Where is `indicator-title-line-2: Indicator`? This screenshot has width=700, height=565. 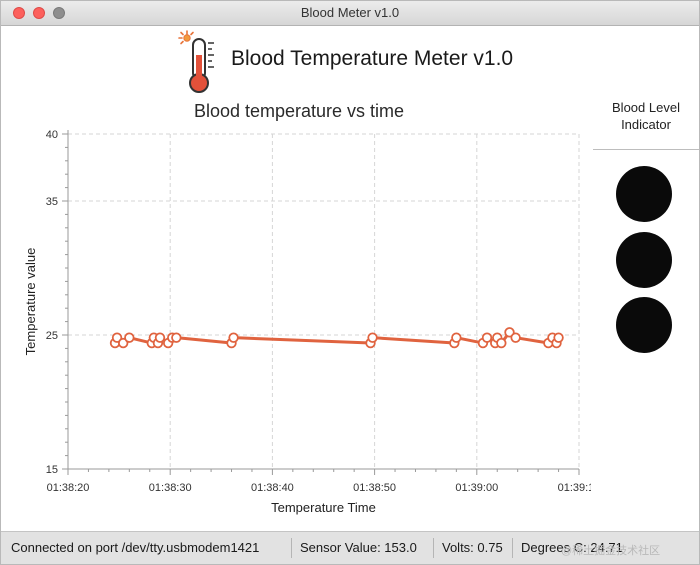 indicator-title-line-2: Indicator is located at coordinates (646, 124).